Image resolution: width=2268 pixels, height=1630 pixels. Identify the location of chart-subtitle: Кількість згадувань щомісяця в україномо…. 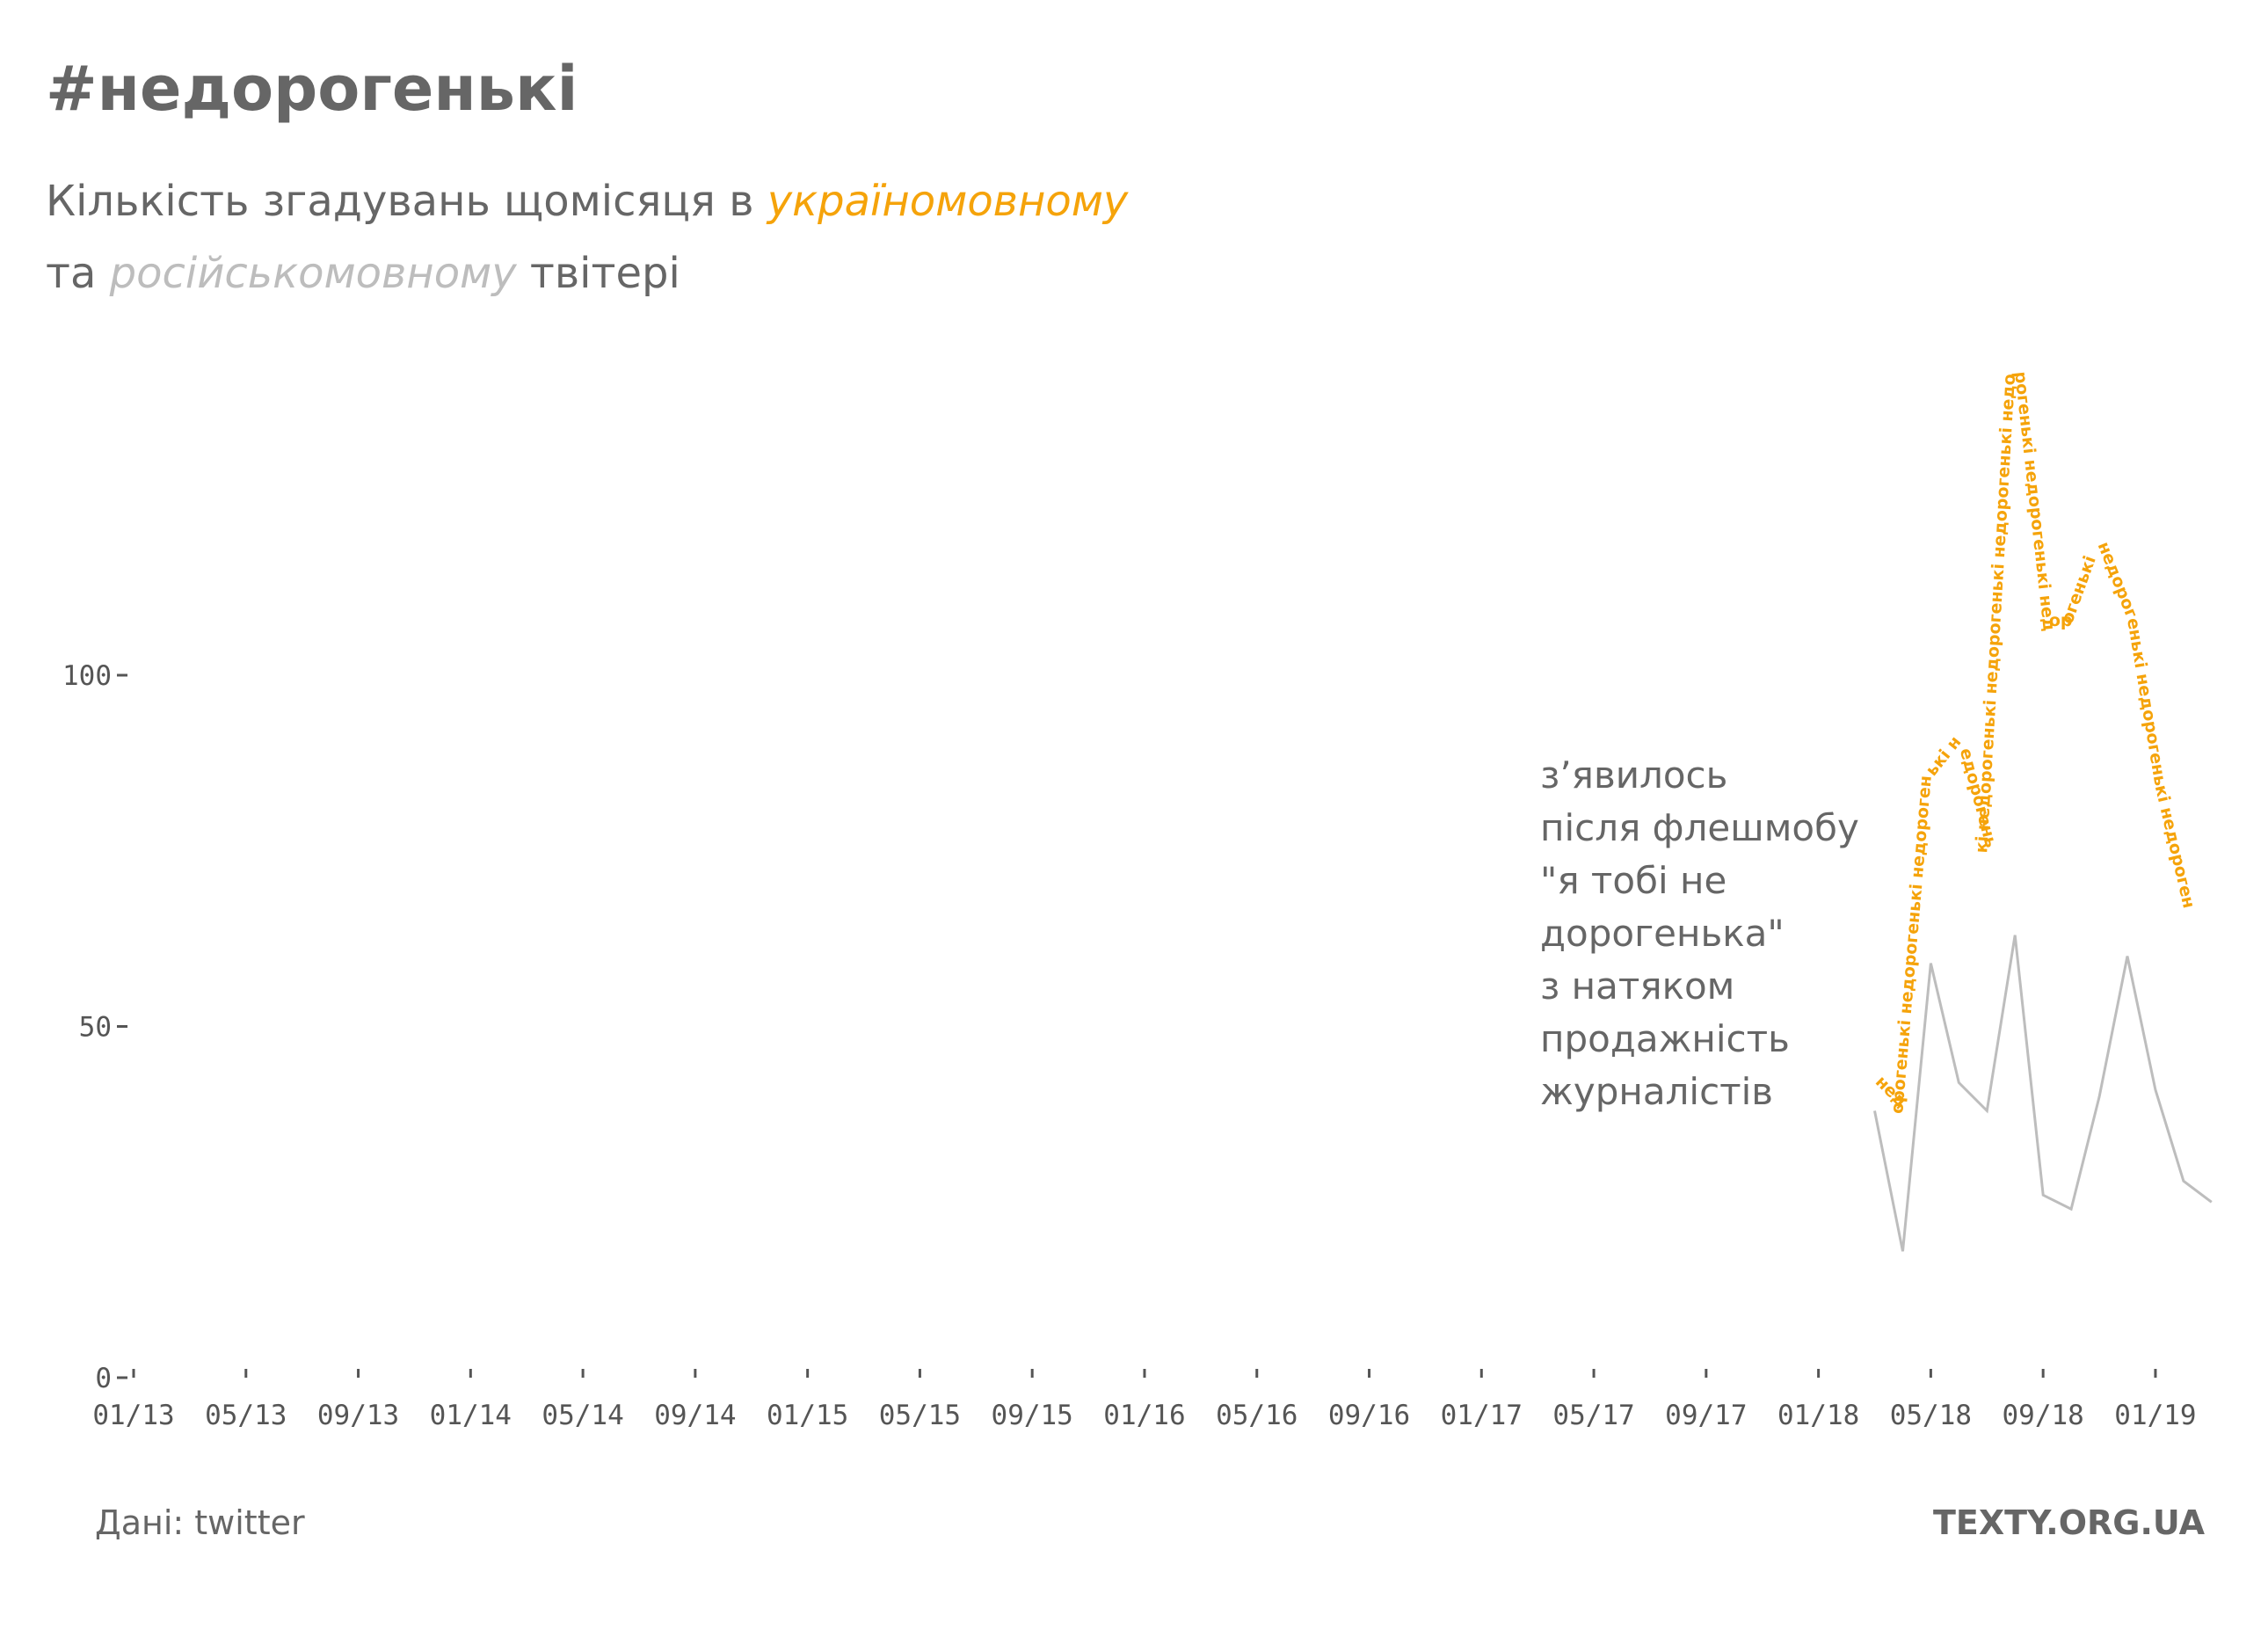
(587, 237).